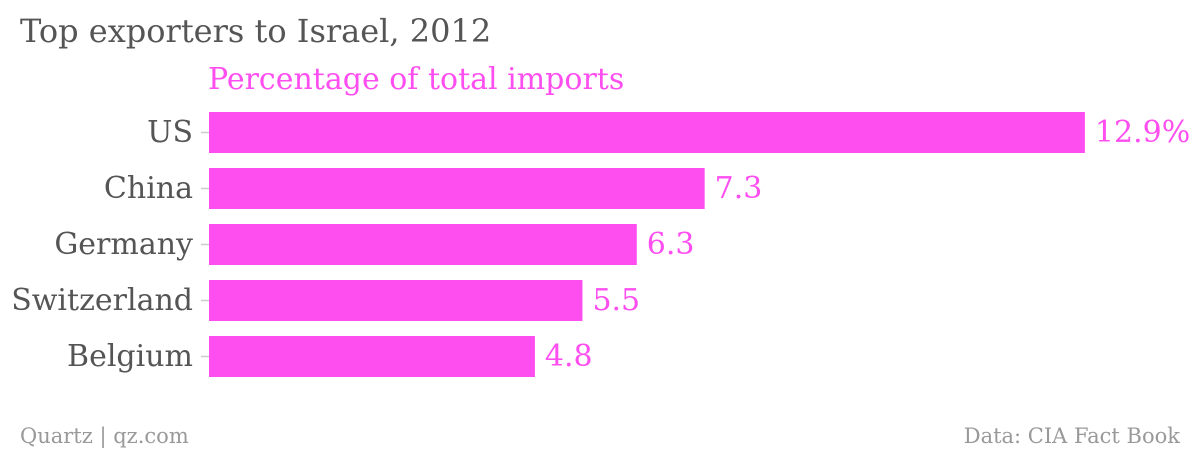 The image size is (1200, 454). I want to click on category-label: Germany, so click(123, 244).